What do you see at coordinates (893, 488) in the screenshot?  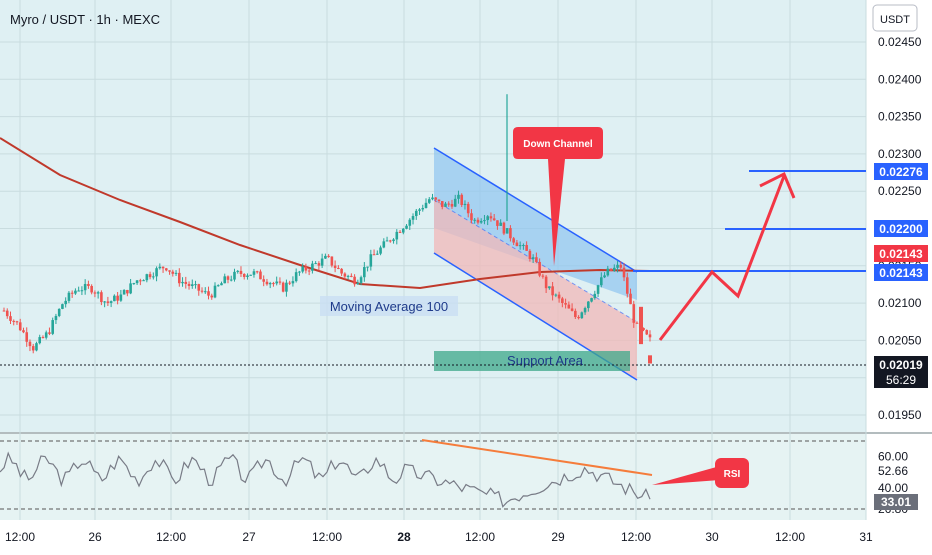 I see `rsi-tick-label: 40.00` at bounding box center [893, 488].